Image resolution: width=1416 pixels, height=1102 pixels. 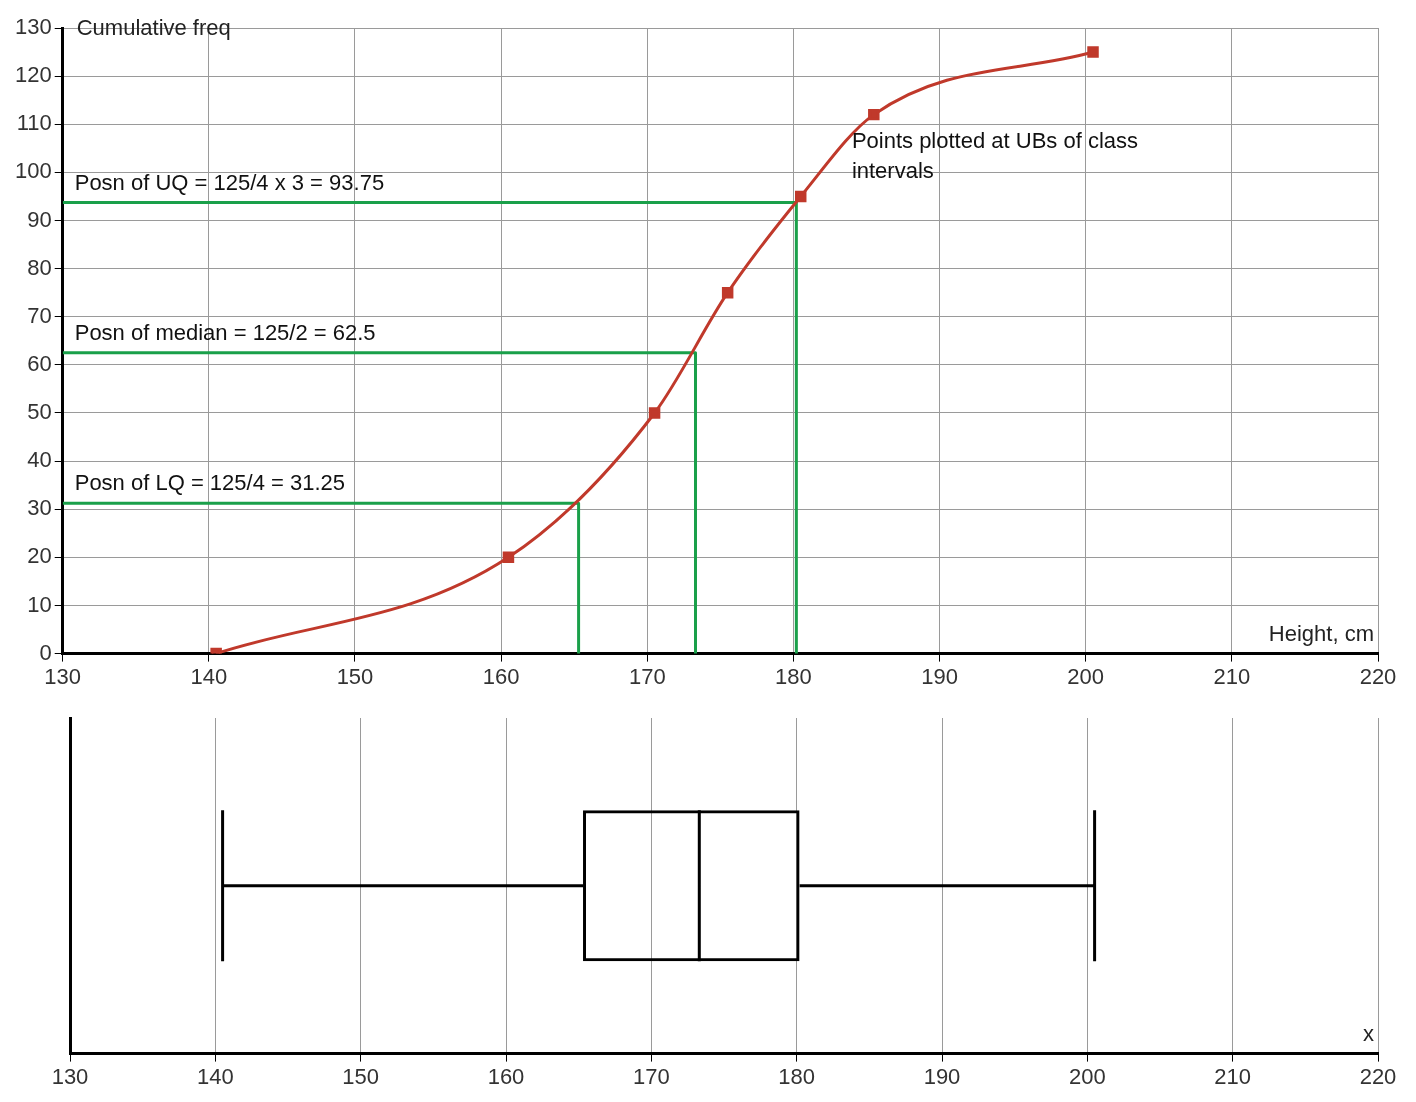 I want to click on y-tick-label: 70, so click(x=39, y=315).